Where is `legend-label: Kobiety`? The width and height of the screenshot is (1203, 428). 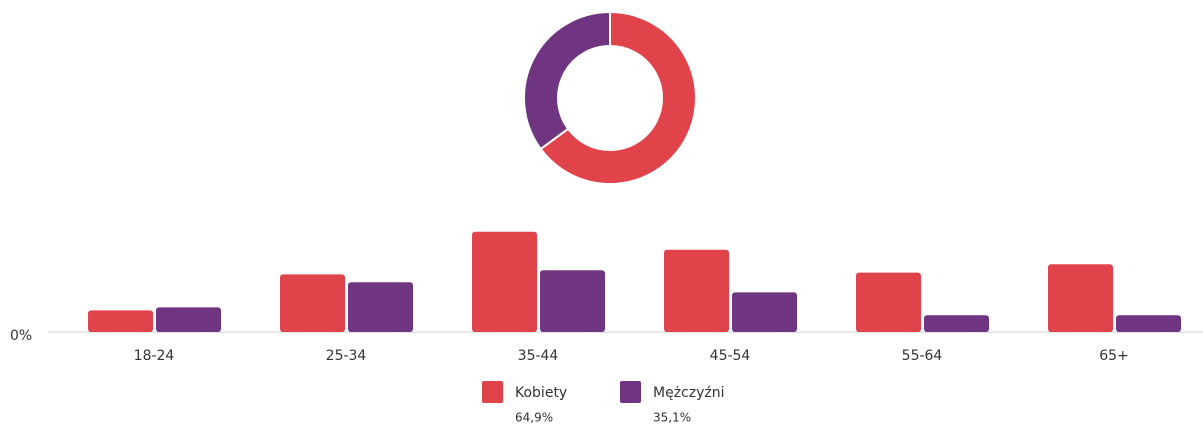
legend-label: Kobiety is located at coordinates (541, 393).